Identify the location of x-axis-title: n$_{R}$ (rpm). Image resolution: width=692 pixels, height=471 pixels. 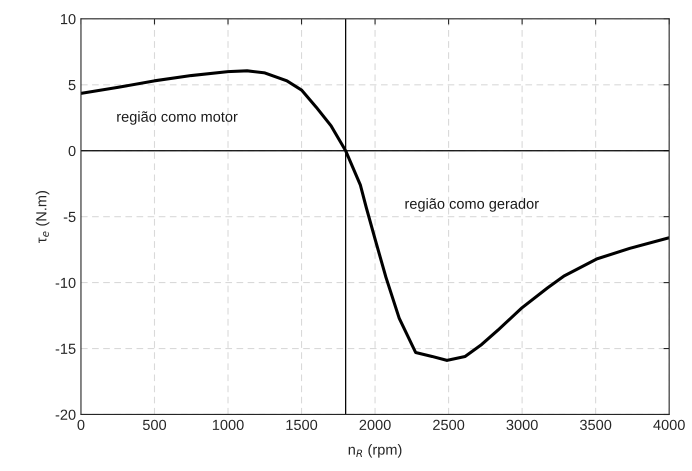
(375, 451).